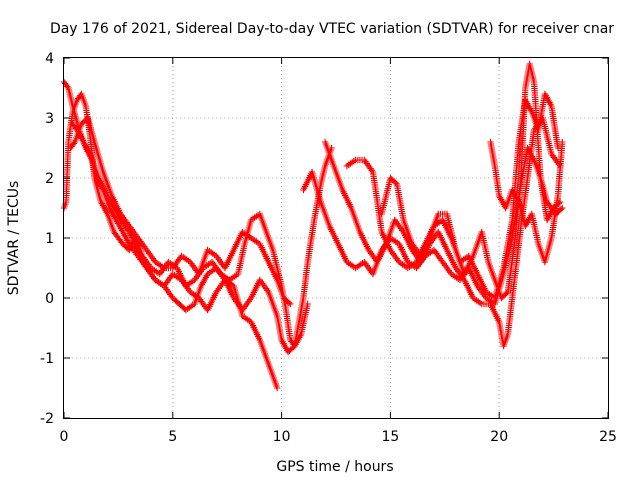 This screenshot has width=640, height=480. I want to click on x-tick-labels: 0 5 10 15 20 25, so click(338, 437).